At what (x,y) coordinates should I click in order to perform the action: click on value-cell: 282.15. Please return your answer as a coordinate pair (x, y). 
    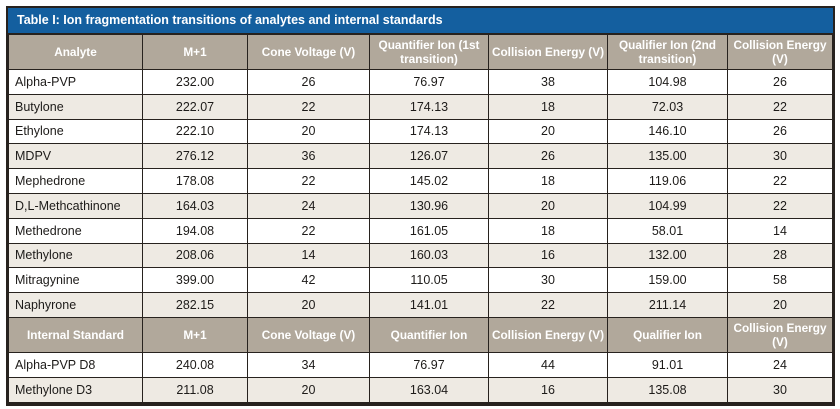
    Looking at the image, I should click on (195, 305).